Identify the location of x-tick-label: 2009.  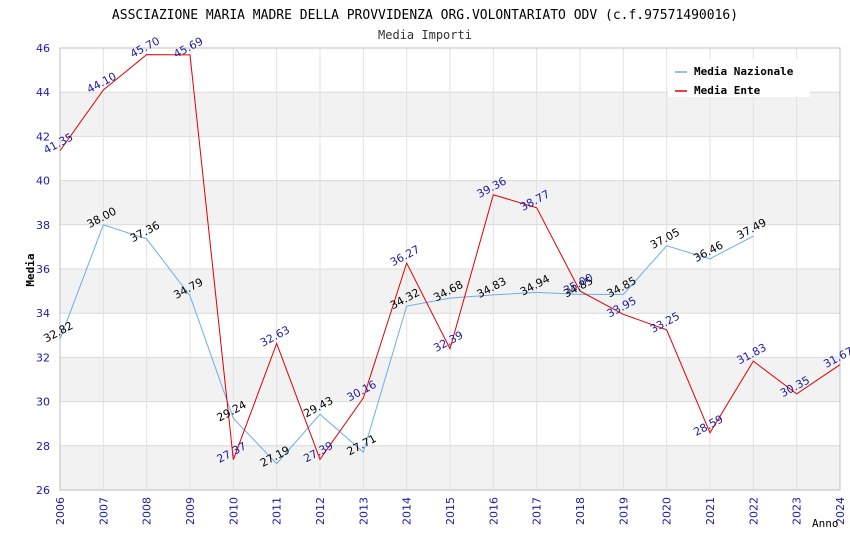
(190, 511).